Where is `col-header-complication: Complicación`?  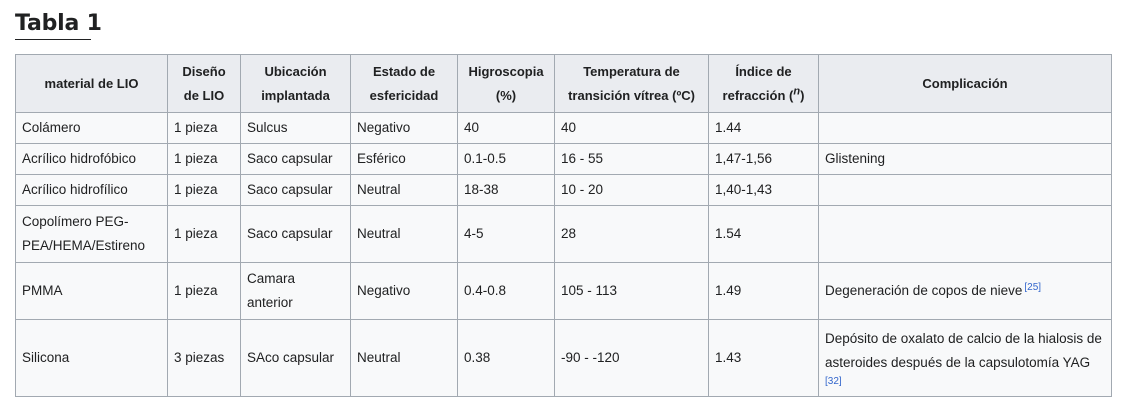 col-header-complication: Complicación is located at coordinates (965, 83).